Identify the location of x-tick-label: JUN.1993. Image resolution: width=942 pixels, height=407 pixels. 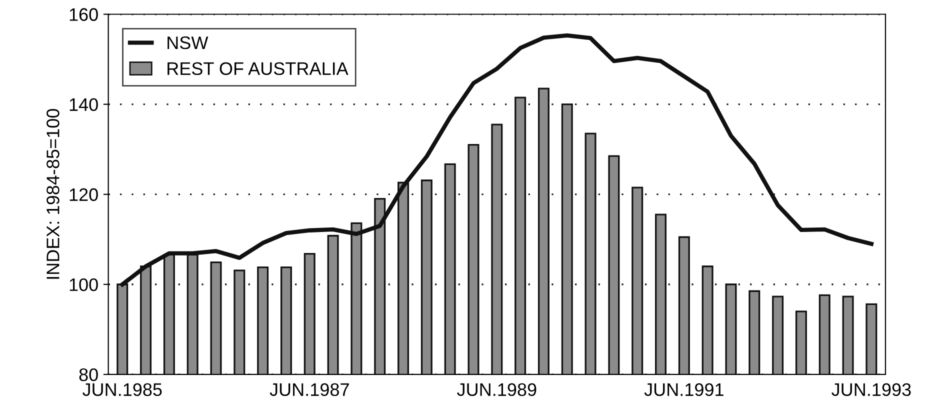
(871, 389).